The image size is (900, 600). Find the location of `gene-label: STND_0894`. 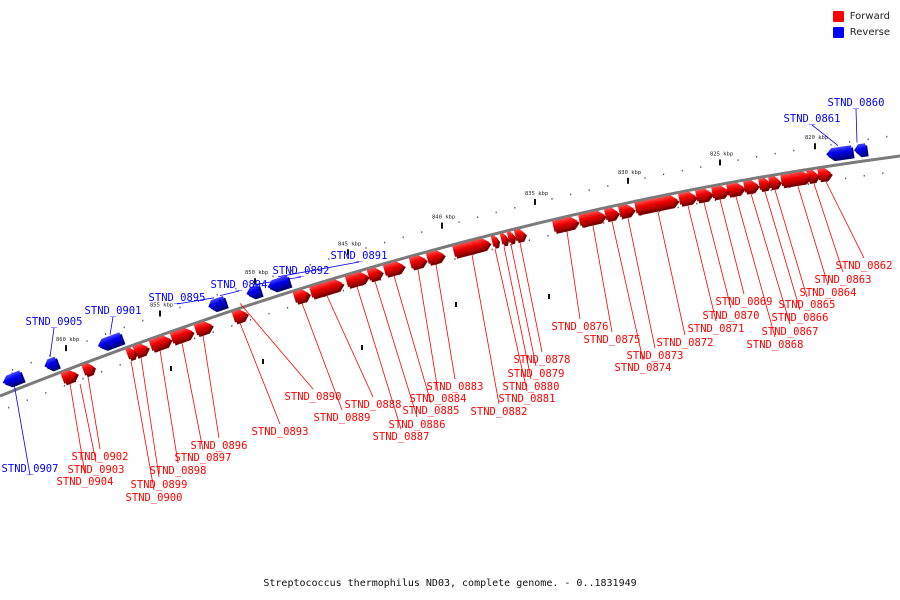

gene-label: STND_0894 is located at coordinates (239, 285).